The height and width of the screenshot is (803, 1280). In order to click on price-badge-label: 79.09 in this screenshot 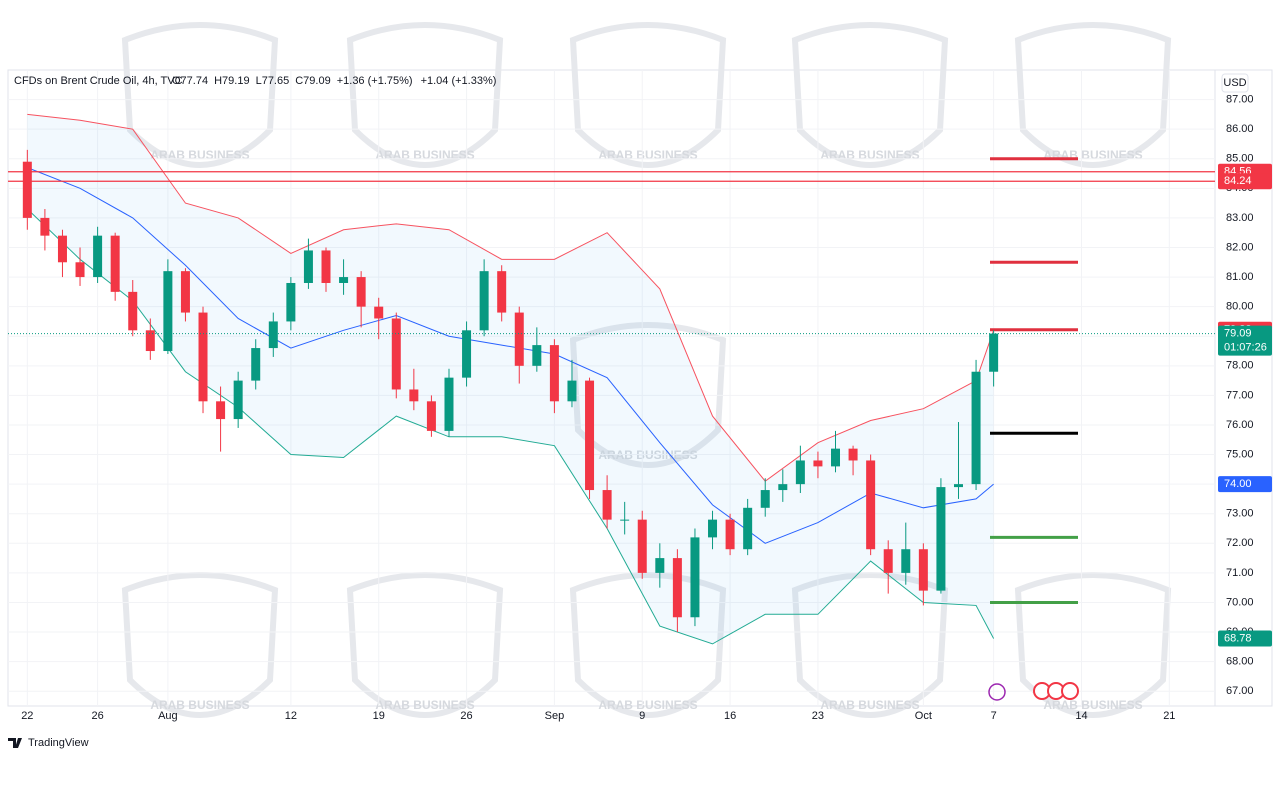, I will do `click(1238, 333)`.